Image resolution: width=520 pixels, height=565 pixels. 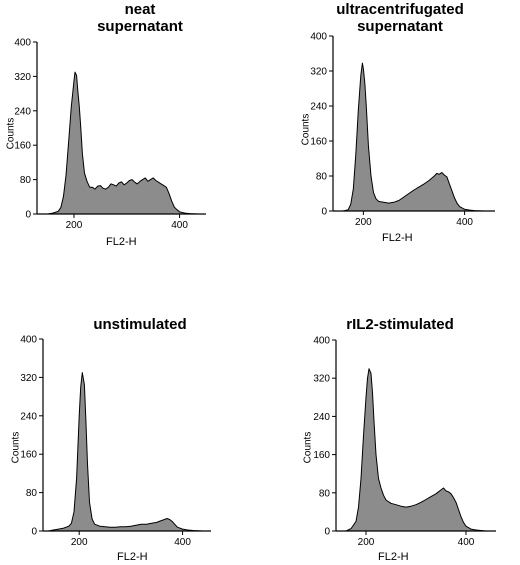 I want to click on chart-title: ultracentrifugated supernatant, so click(x=400, y=18).